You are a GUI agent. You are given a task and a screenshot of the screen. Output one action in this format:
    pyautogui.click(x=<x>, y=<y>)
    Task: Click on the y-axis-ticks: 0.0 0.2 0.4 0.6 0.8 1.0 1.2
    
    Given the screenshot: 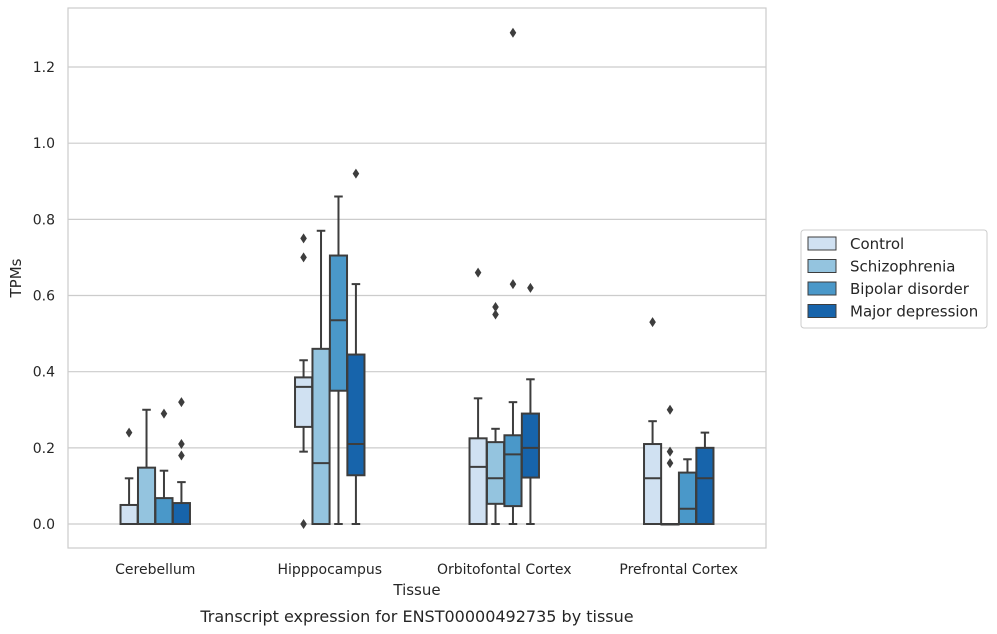 What is the action you would take?
    pyautogui.click(x=44, y=296)
    